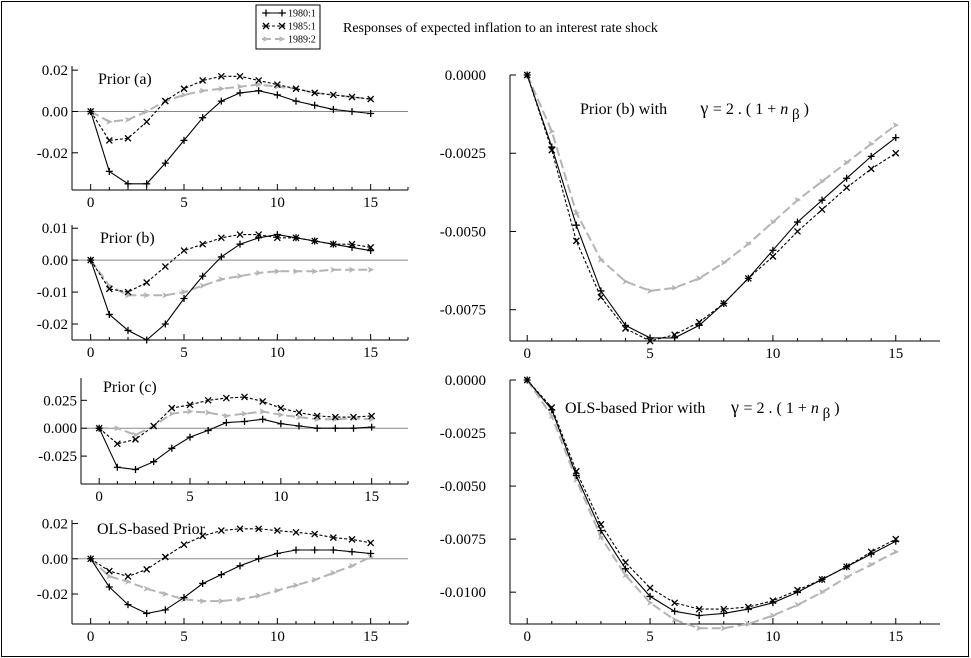 The image size is (971, 658). I want to click on panel-title: Prior (c), so click(130, 387).